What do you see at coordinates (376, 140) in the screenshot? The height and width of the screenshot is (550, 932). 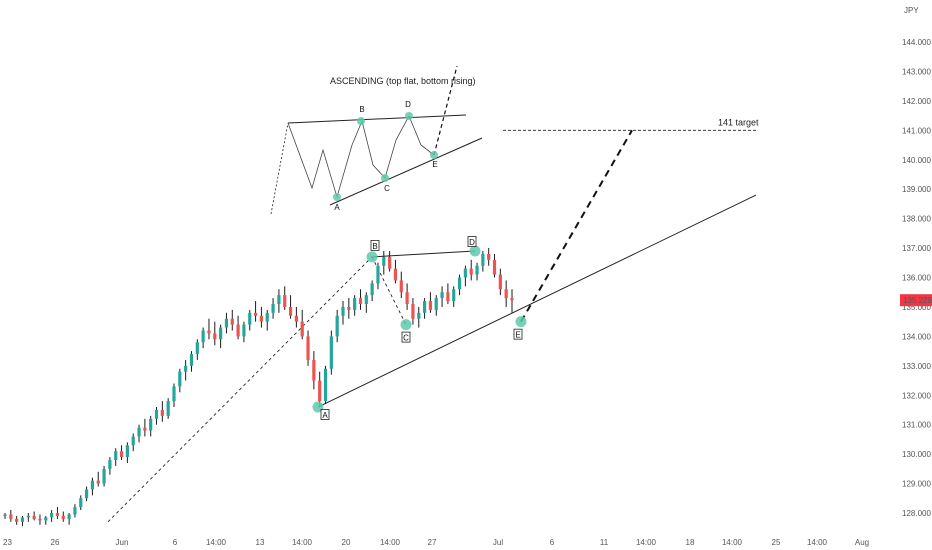 I see `inset-pattern-diagram: ASCENDING (top flat, bottom rising) A B C D E` at bounding box center [376, 140].